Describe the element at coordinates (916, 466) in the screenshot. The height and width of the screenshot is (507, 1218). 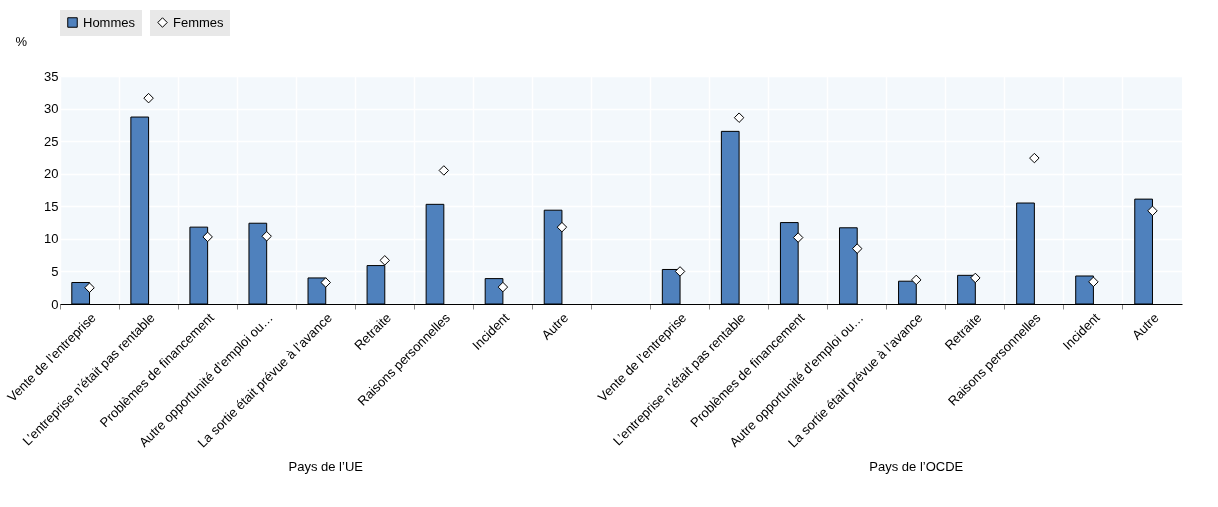
I see `text: Pays de l’OCDE` at that location.